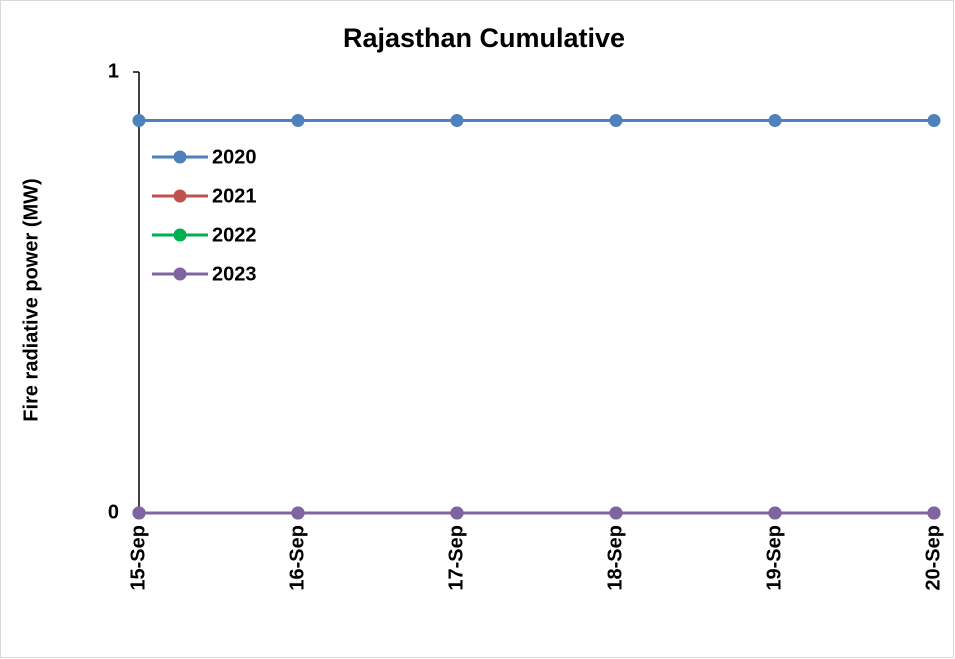  What do you see at coordinates (234, 196) in the screenshot?
I see `legend-label: 2021` at bounding box center [234, 196].